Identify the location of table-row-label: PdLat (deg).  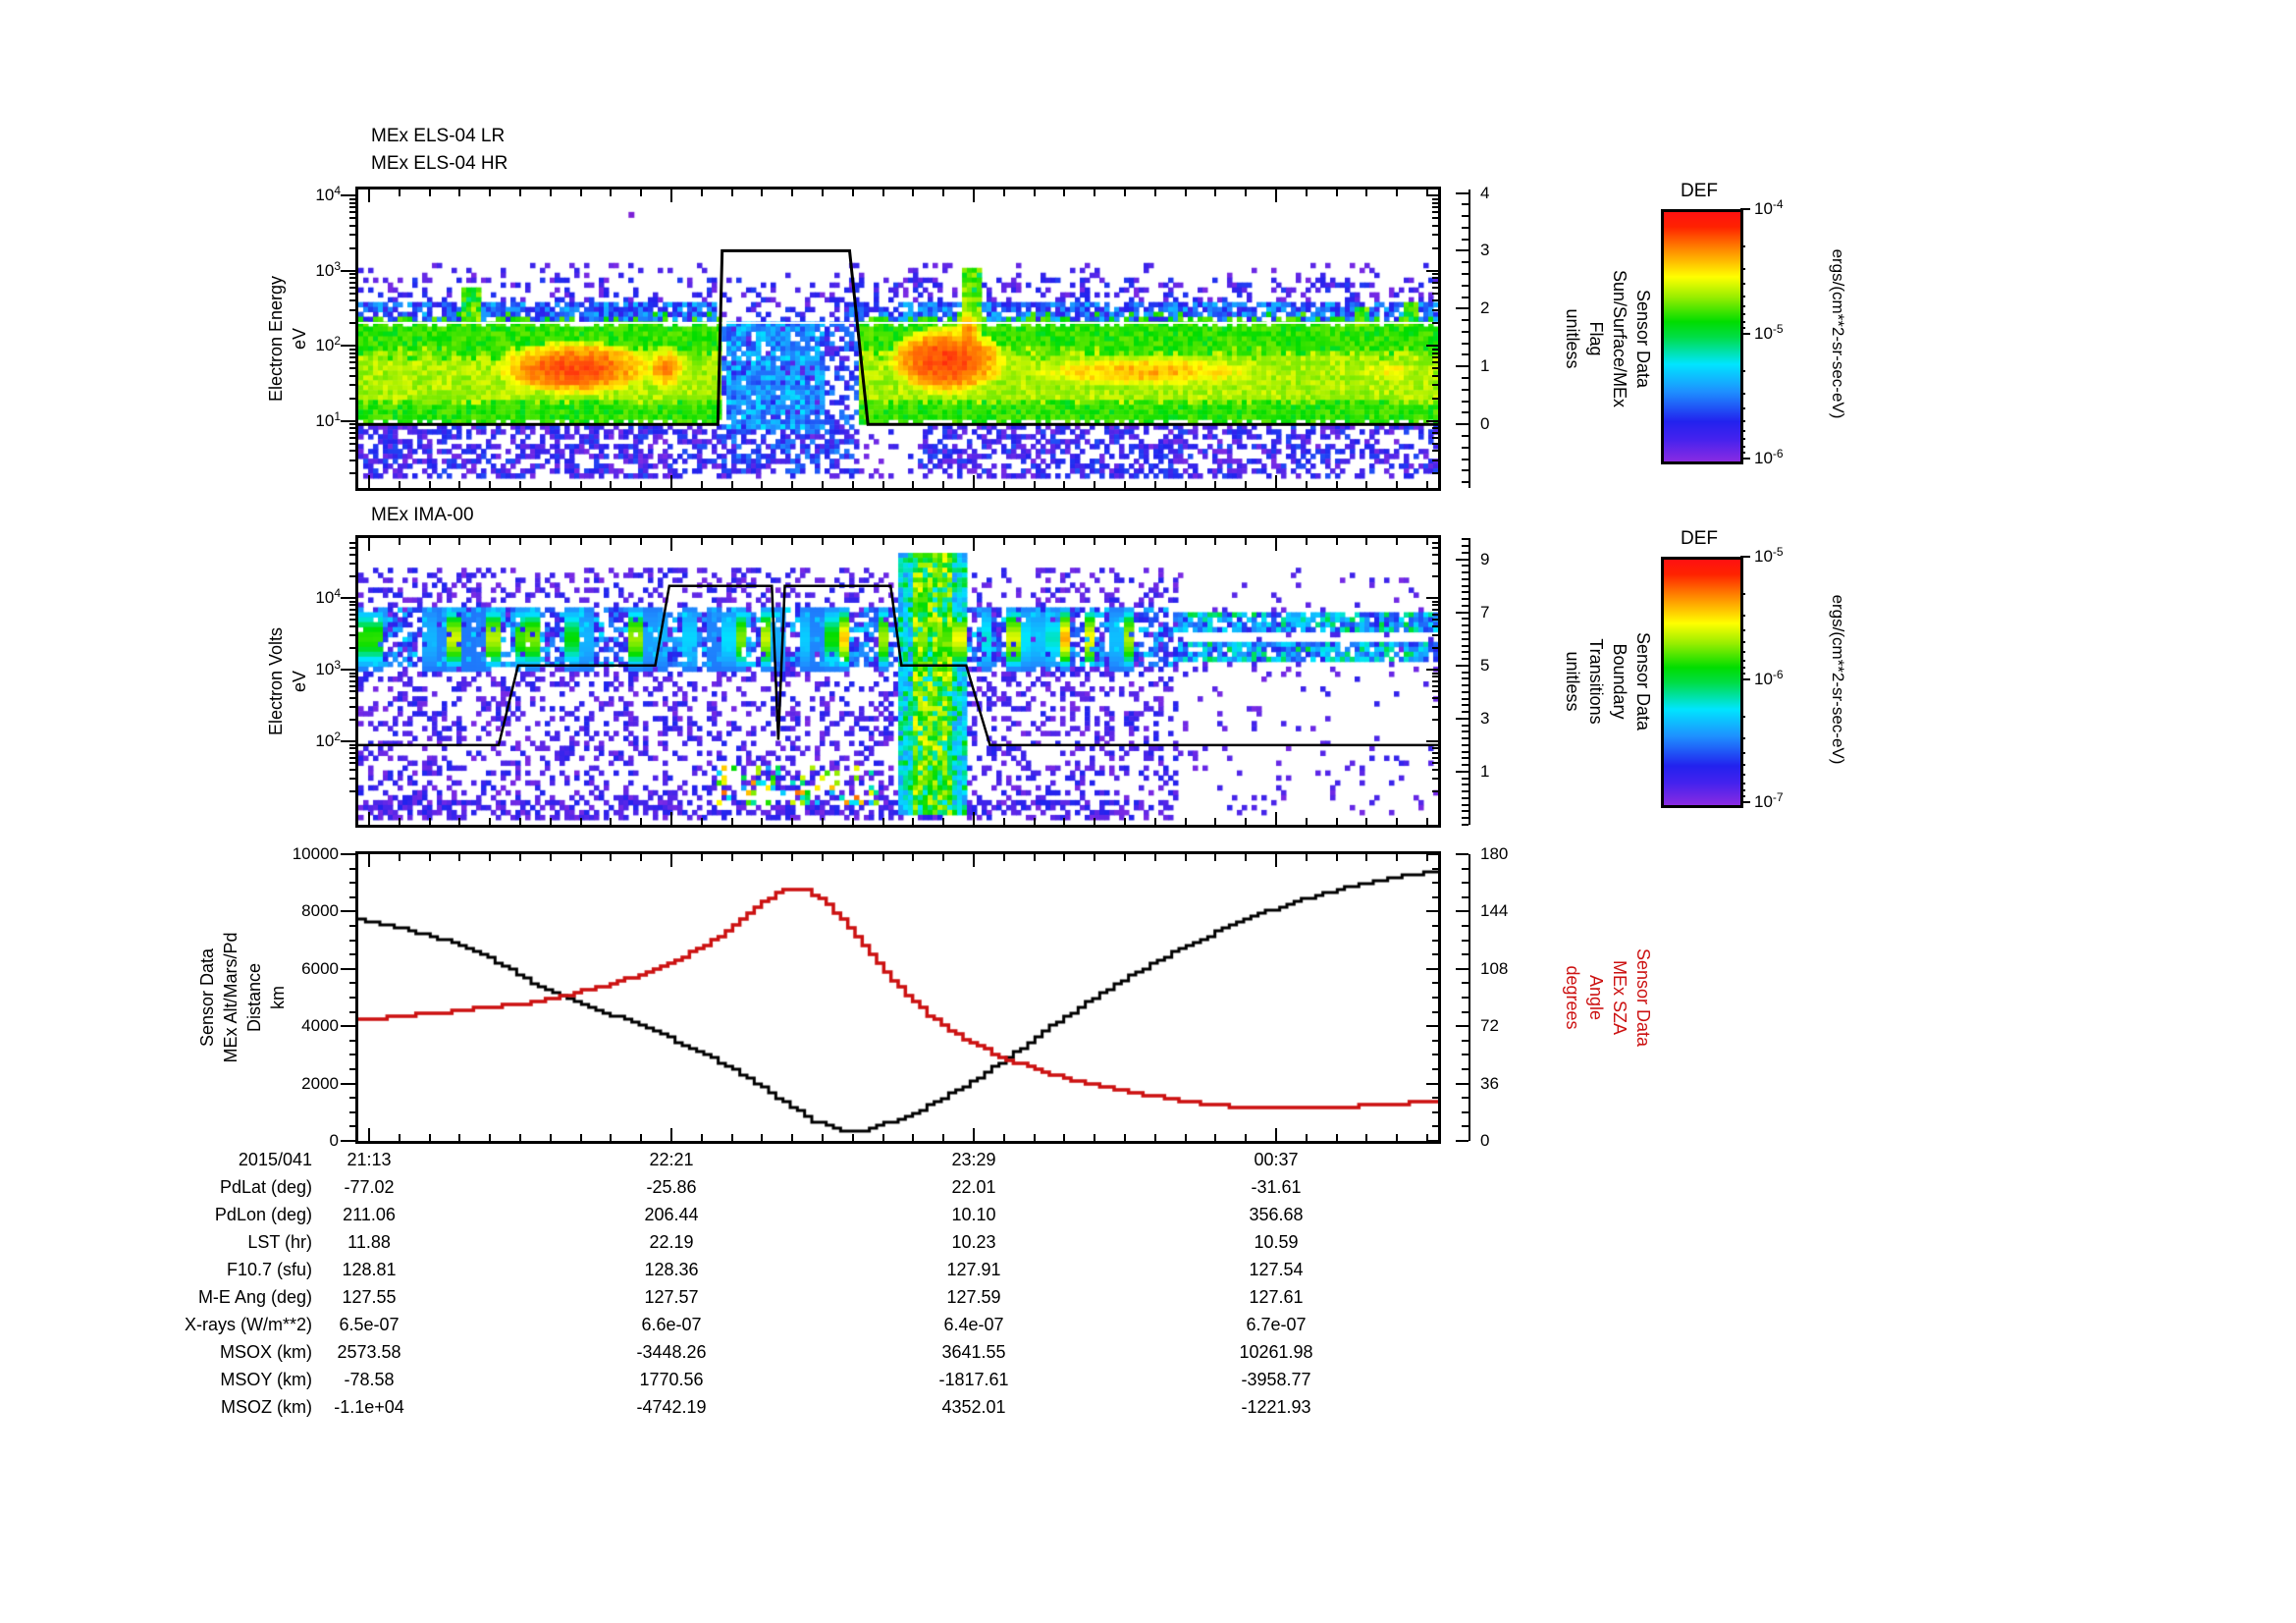
(265, 1187).